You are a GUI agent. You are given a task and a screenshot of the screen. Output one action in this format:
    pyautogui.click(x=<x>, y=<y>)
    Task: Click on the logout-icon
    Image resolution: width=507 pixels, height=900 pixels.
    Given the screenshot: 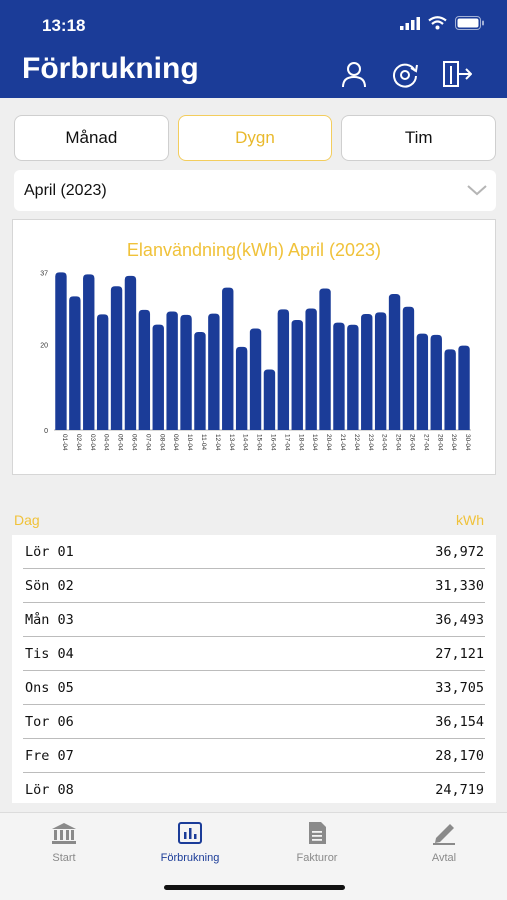 What is the action you would take?
    pyautogui.click(x=457, y=74)
    